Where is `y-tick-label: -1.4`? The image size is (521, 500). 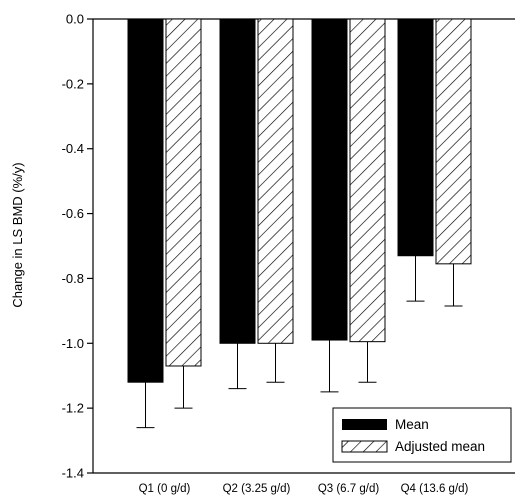
y-tick-label: -1.4 is located at coordinates (73, 473).